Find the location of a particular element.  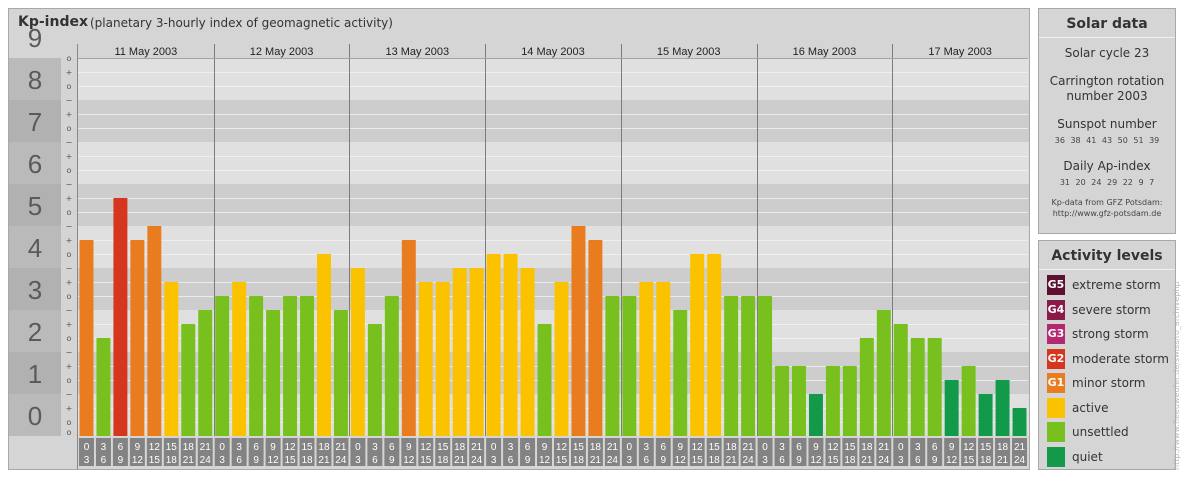

ap-index-numbers: 31 20 24 29 22 9 7 is located at coordinates (1107, 182).